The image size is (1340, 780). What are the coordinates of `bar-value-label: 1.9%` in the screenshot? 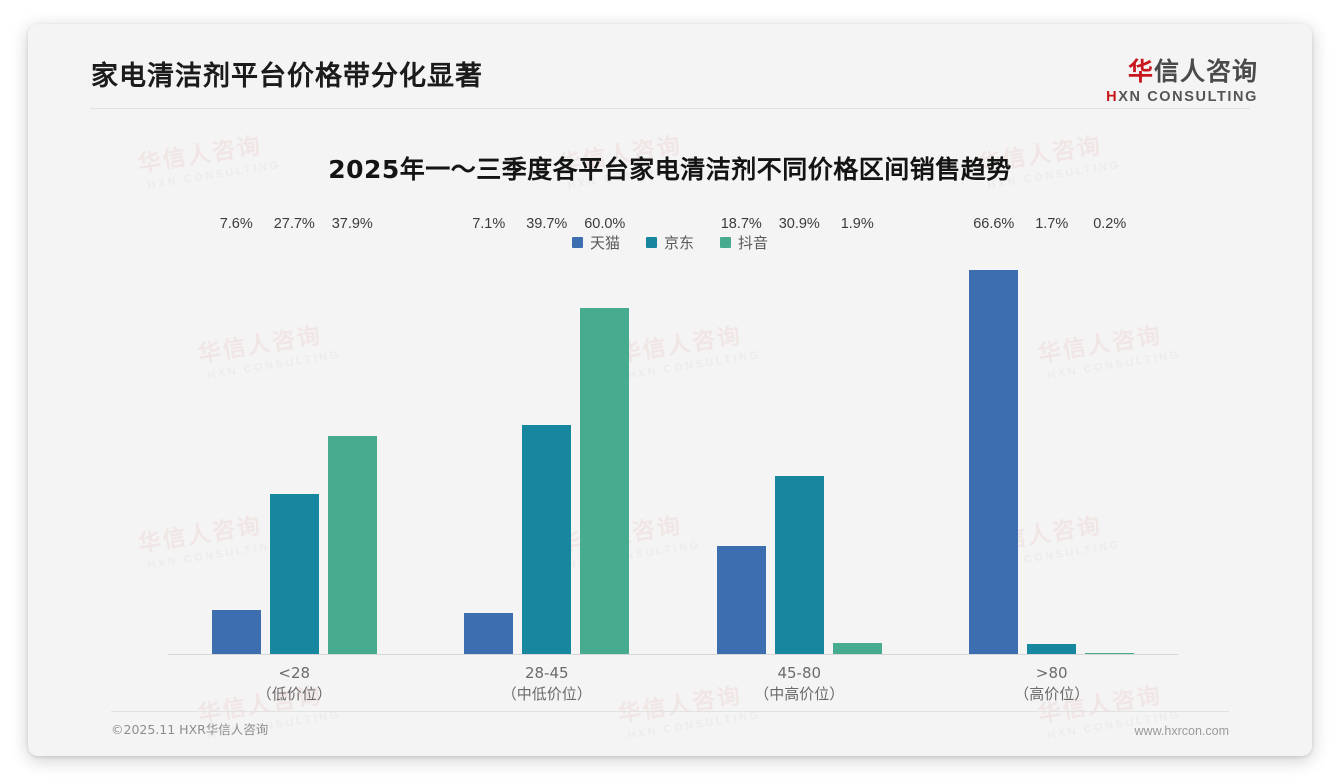 It's located at (857, 224).